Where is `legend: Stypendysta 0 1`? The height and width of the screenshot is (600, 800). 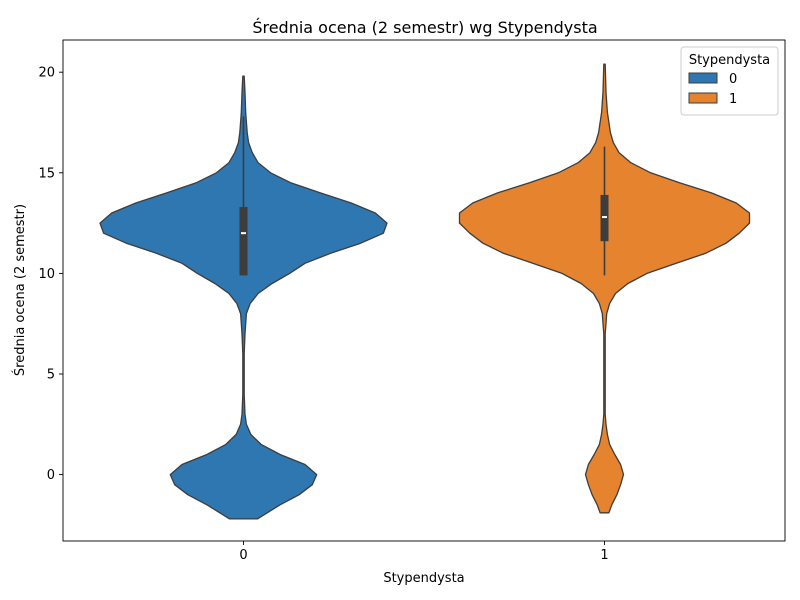
legend: Stypendysta 0 1 is located at coordinates (729, 81).